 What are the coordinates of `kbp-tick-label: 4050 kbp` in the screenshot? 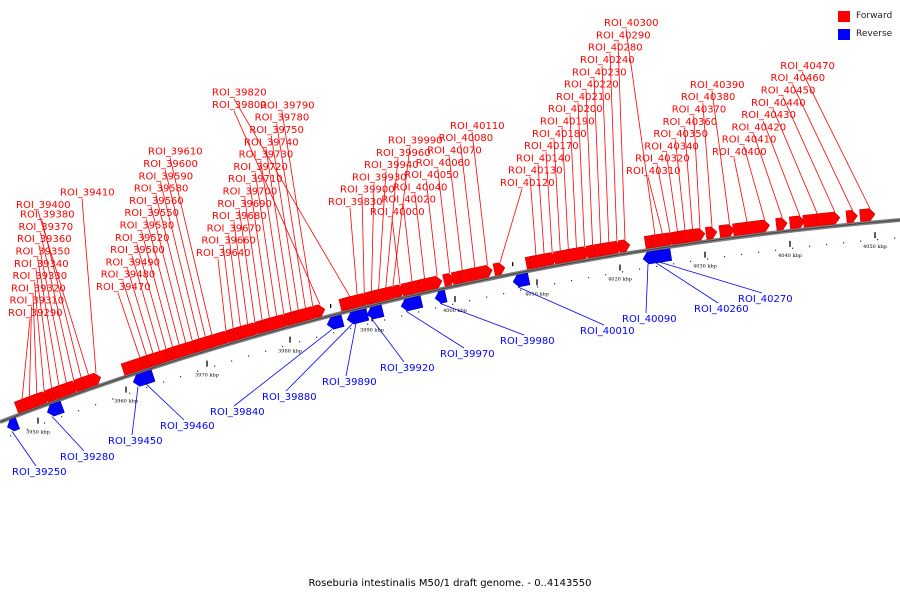 It's located at (875, 247).